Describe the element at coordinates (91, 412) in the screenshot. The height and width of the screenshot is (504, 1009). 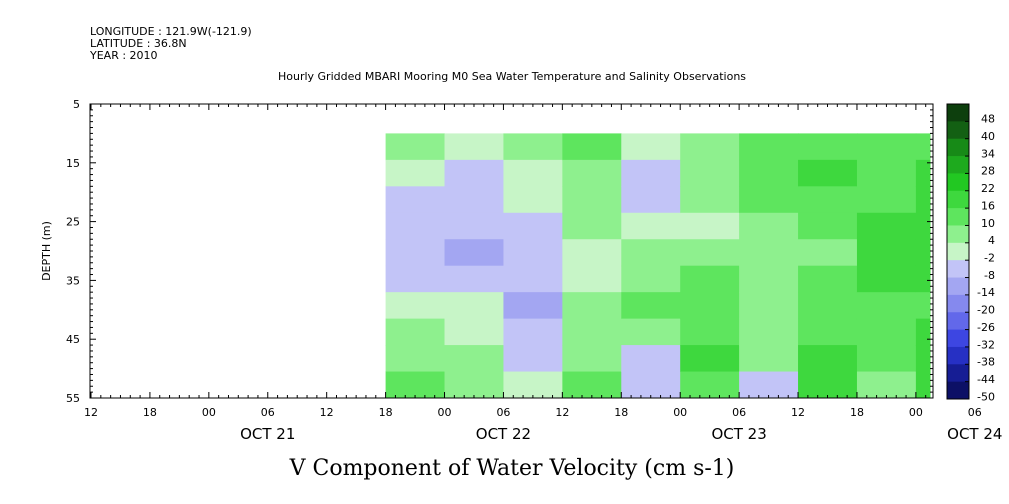
I see `x-hour-label: 12` at that location.